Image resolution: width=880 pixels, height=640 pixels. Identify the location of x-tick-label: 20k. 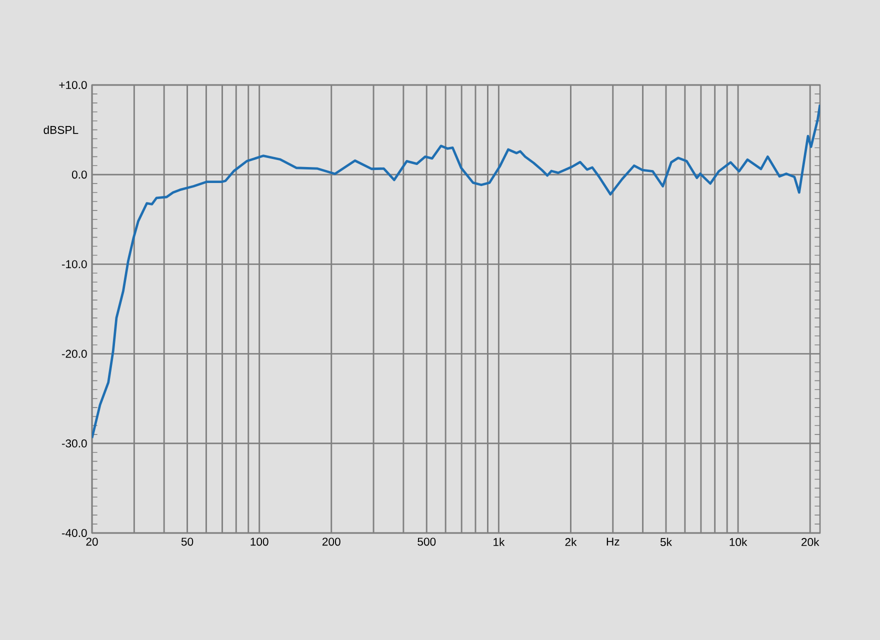
(811, 542).